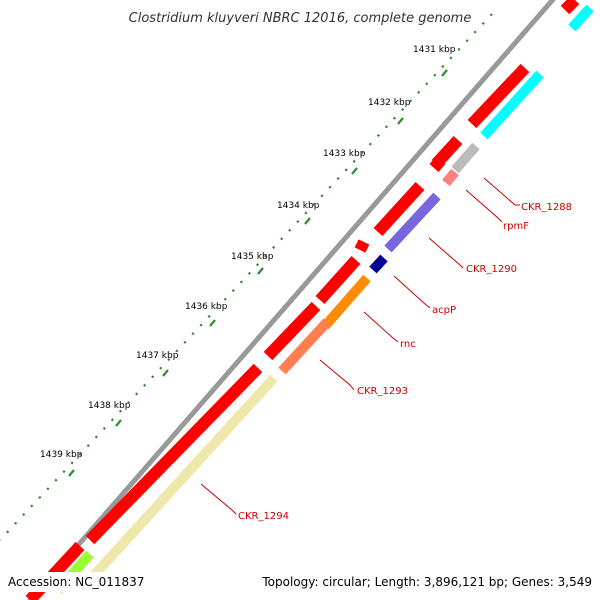  Describe the element at coordinates (444, 310) in the screenshot. I see `gene-label: acpP` at that location.